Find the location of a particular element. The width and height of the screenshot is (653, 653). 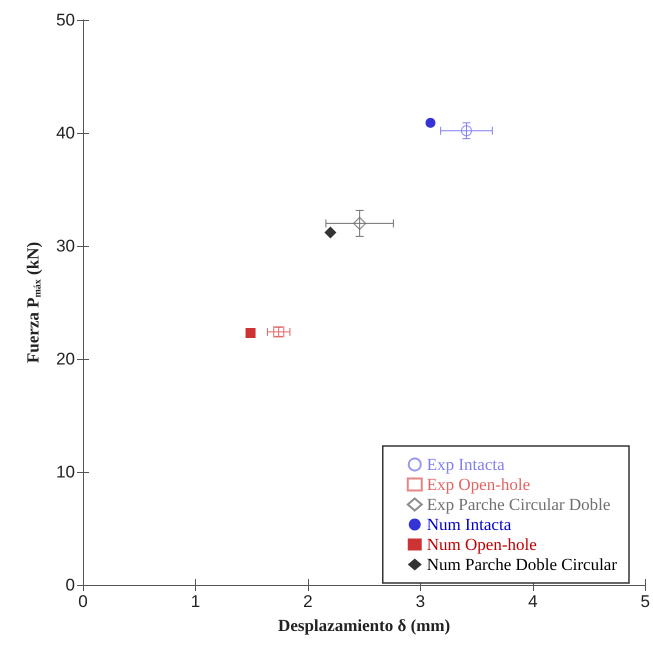

x-tick-label: 1 is located at coordinates (195, 601).